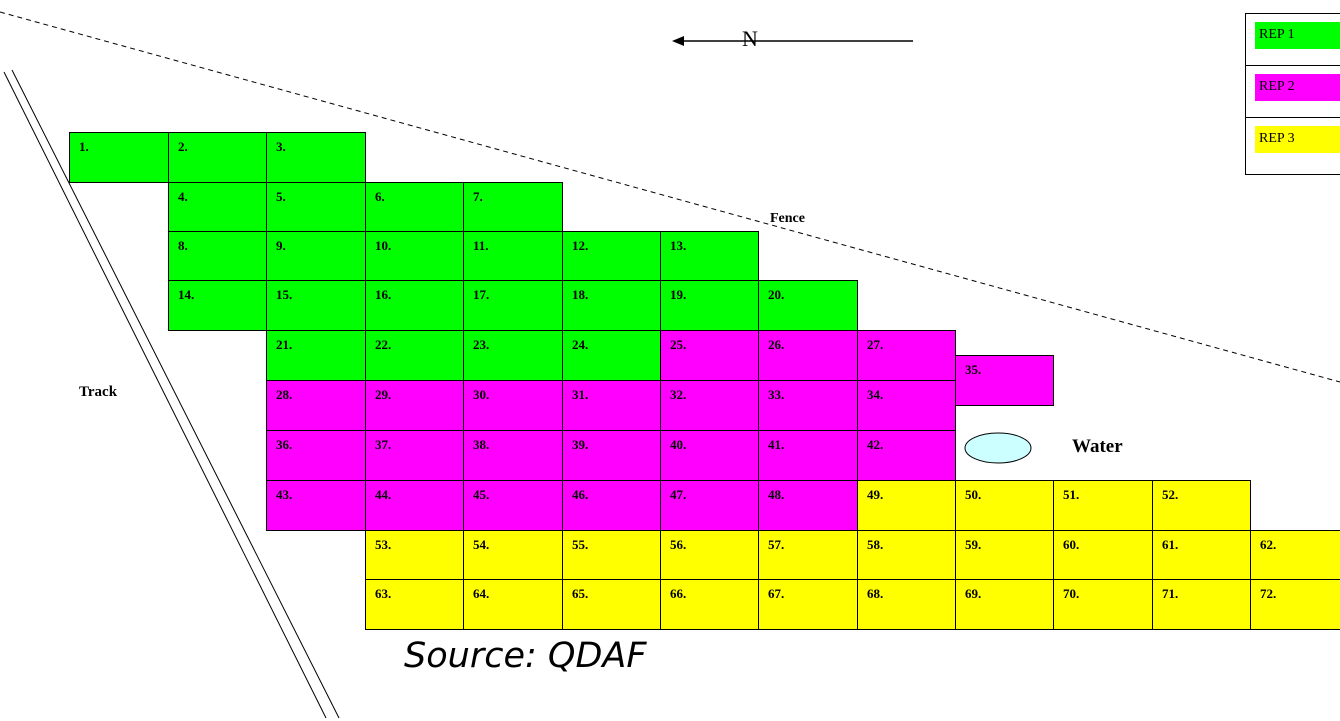 The image size is (1340, 721). What do you see at coordinates (906, 505) in the screenshot?
I see `plot-49: 49.` at bounding box center [906, 505].